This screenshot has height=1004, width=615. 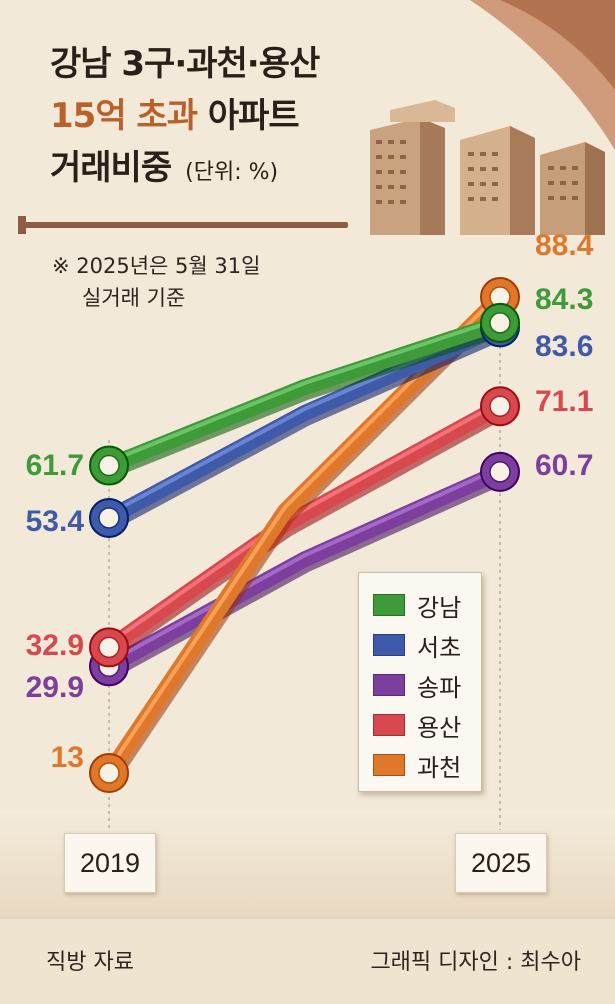 I want to click on marker-core-gangnam-2019, so click(x=109, y=465).